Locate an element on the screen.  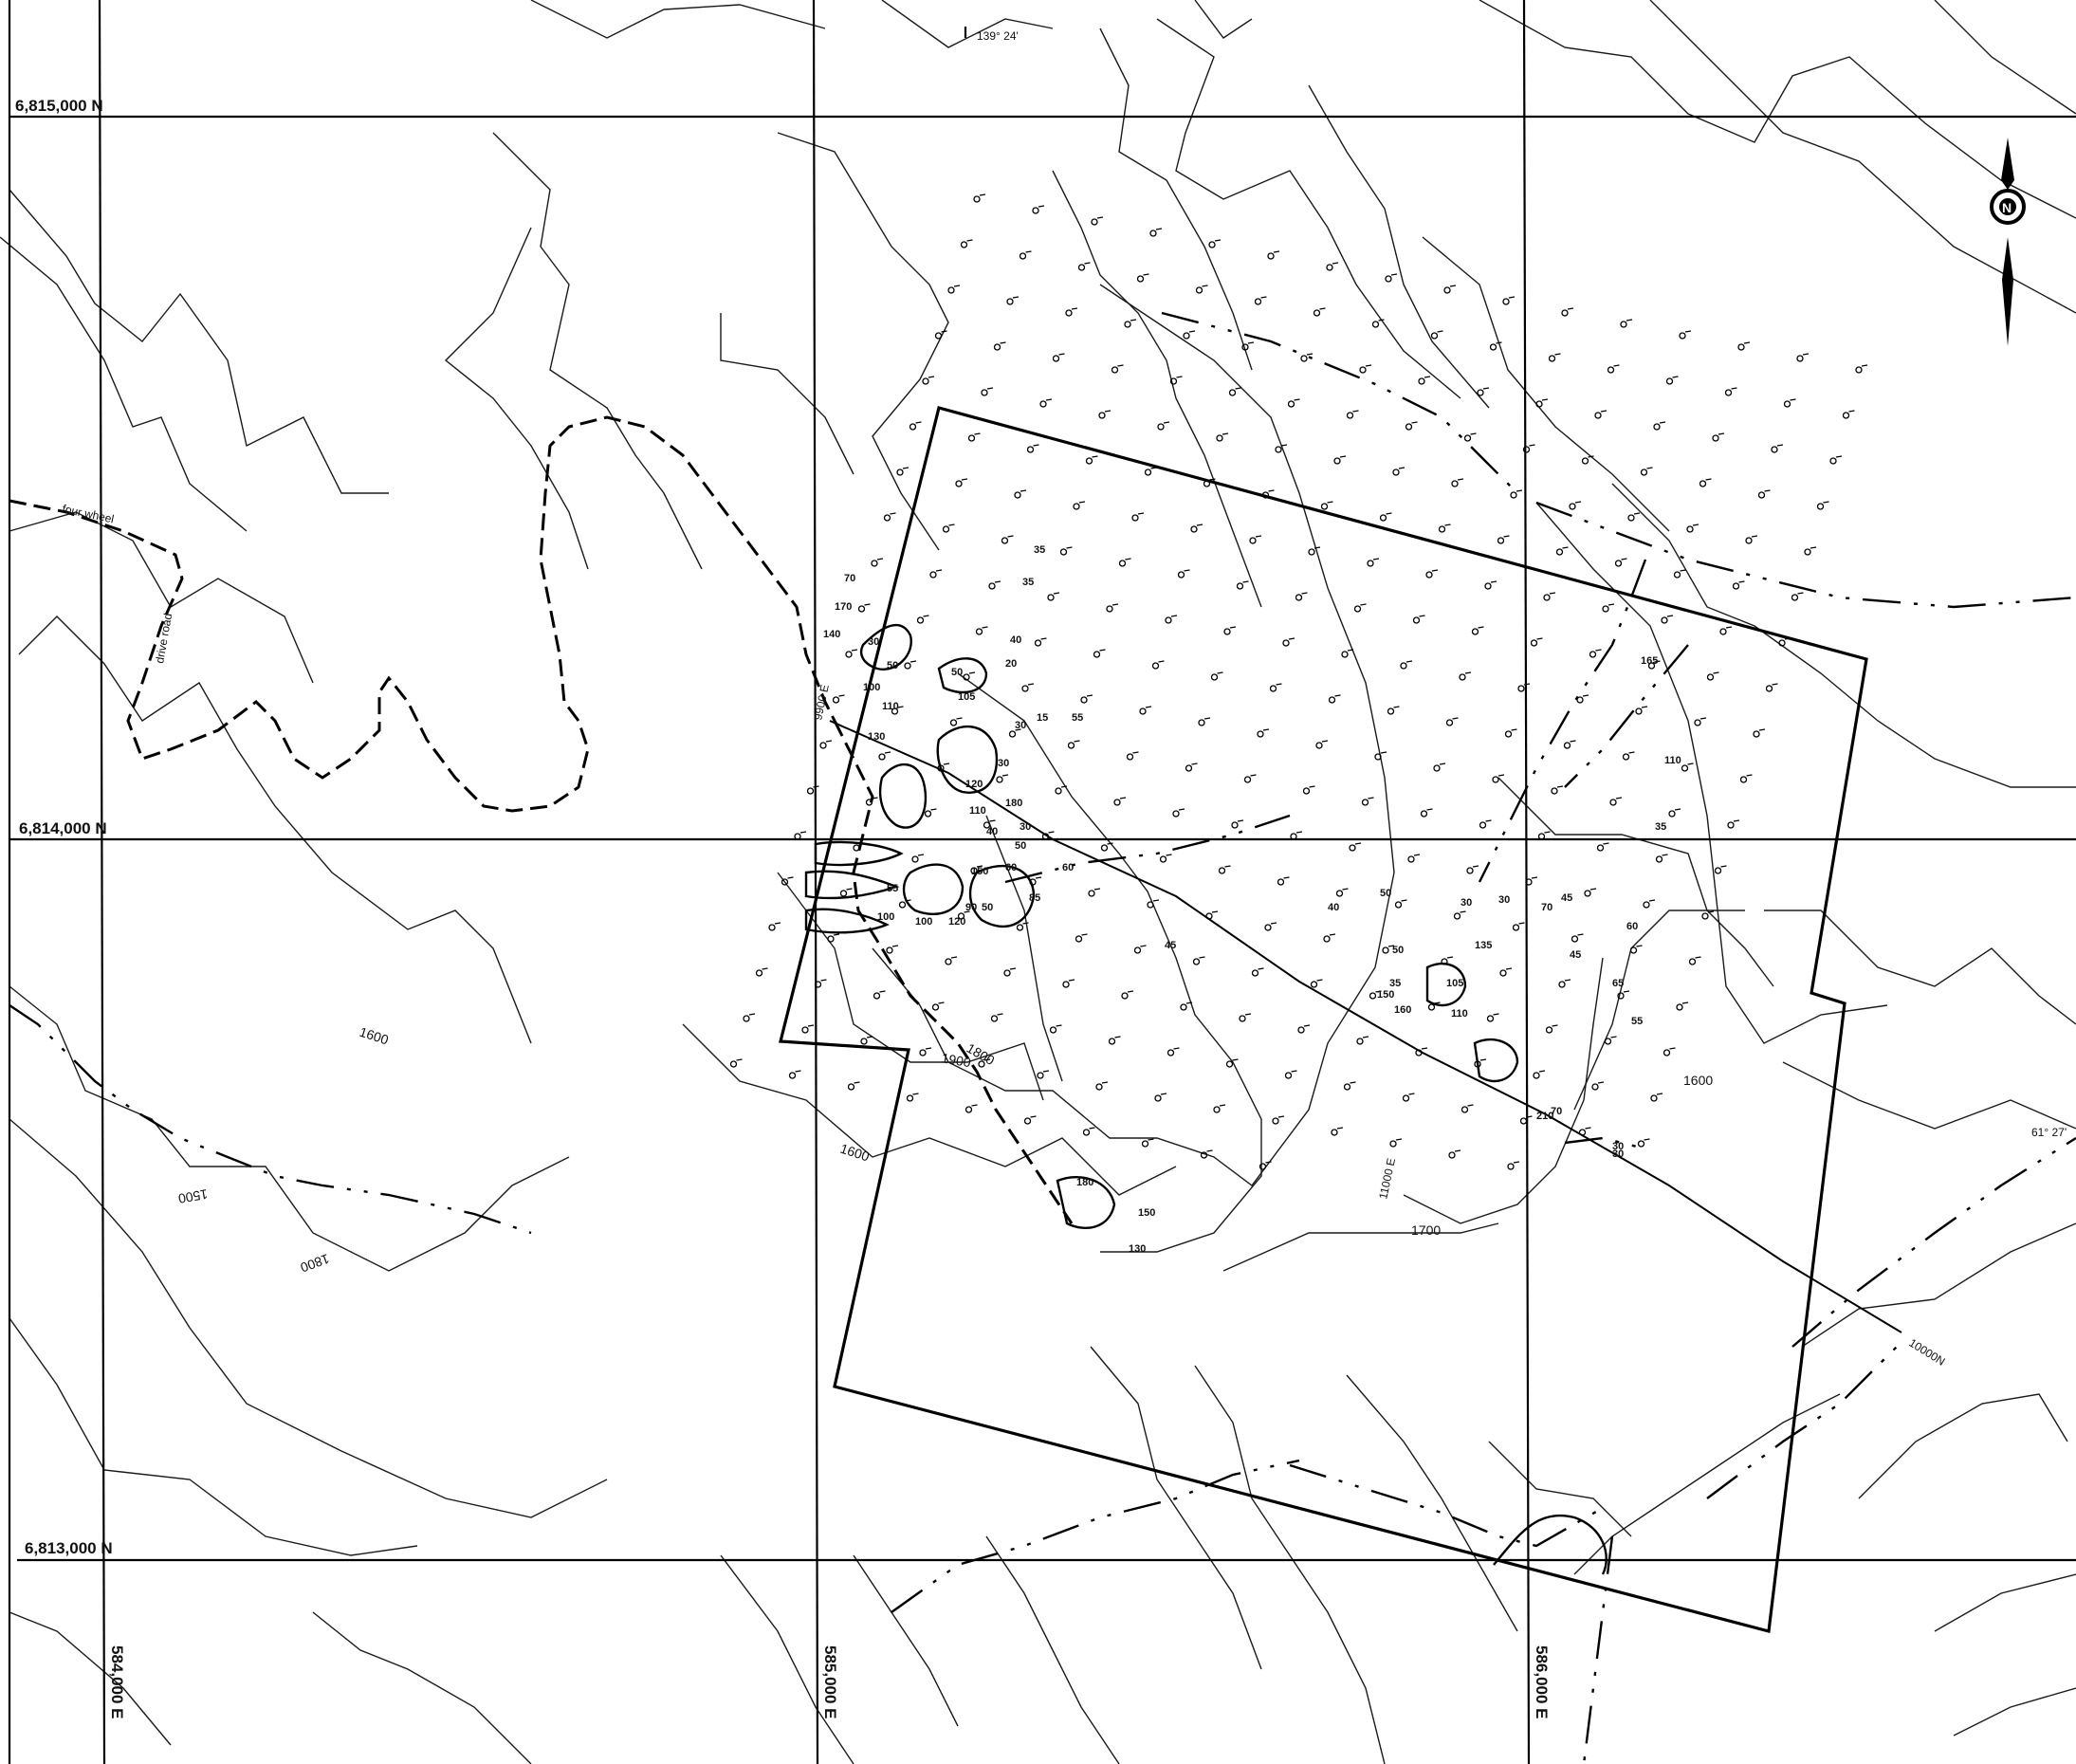
sample-value-label: 45 is located at coordinates (1170, 945).